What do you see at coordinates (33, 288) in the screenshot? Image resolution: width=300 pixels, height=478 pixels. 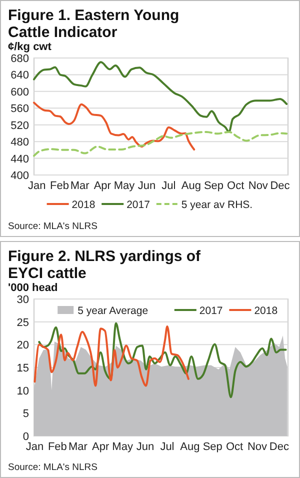 I see `y-axis-title: '000 head` at bounding box center [33, 288].